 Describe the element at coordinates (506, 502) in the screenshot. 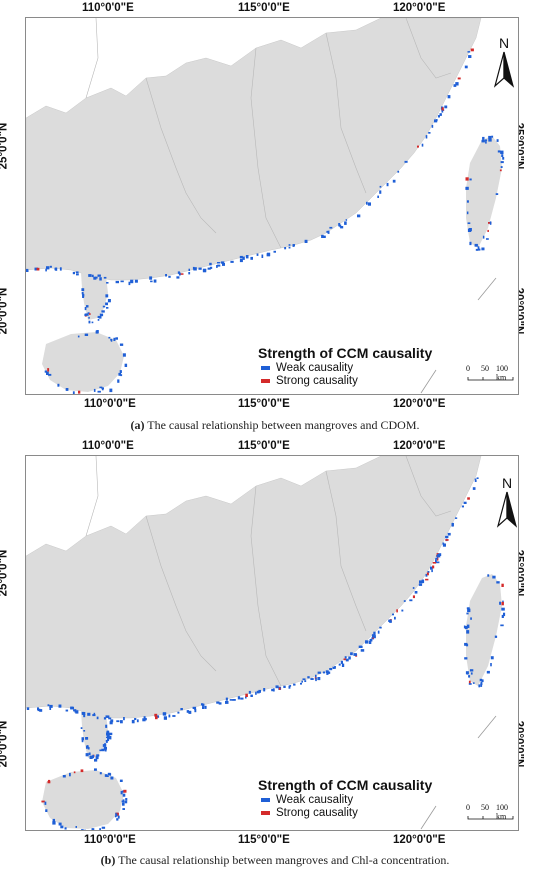

I see `north-arrow: N` at that location.